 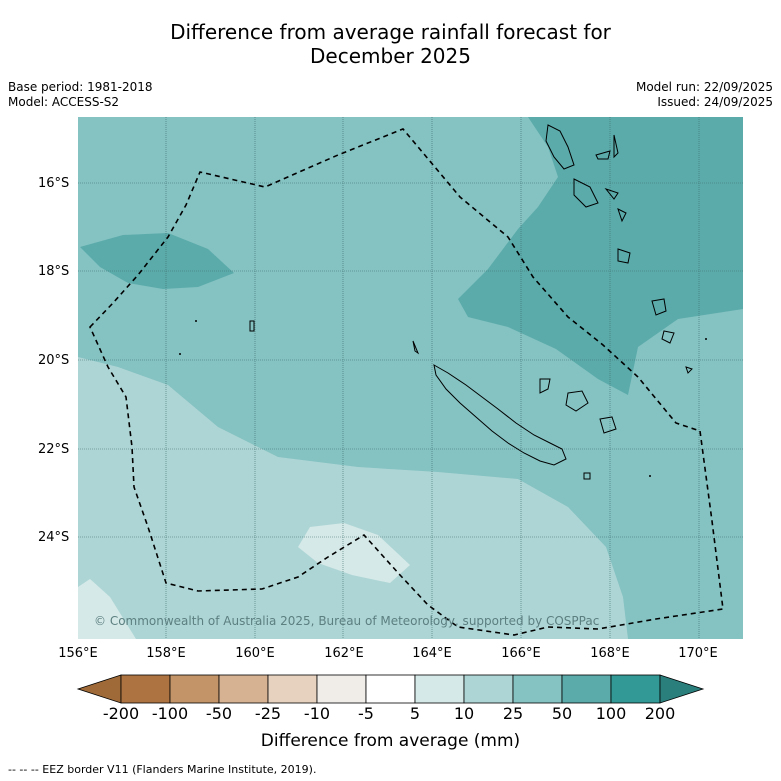 What do you see at coordinates (611, 713) in the screenshot?
I see `colorbar-tick-label: 100` at bounding box center [611, 713].